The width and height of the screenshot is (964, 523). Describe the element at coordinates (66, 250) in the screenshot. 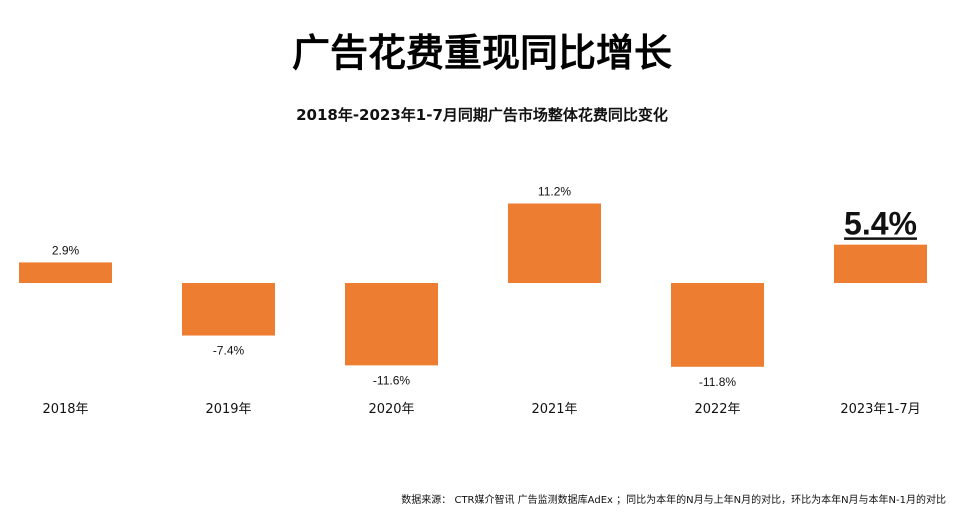

I see `data-label-0: 2.9%` at that location.